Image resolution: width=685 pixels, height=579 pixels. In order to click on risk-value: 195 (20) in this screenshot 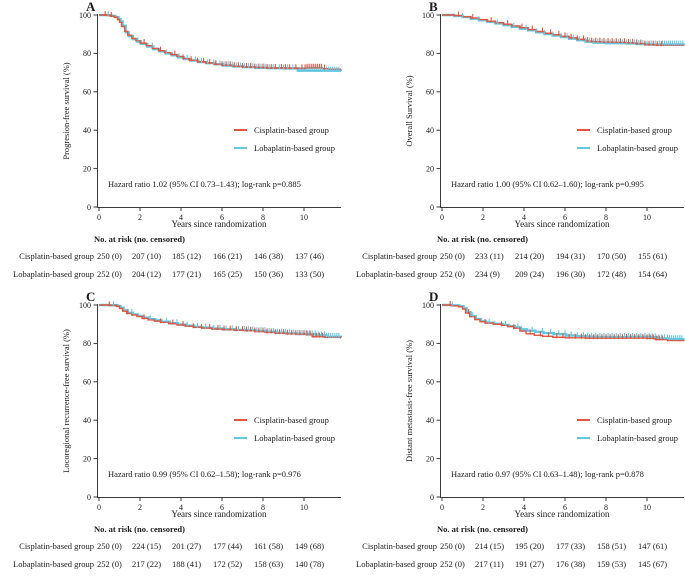, I will do `click(530, 546)`.